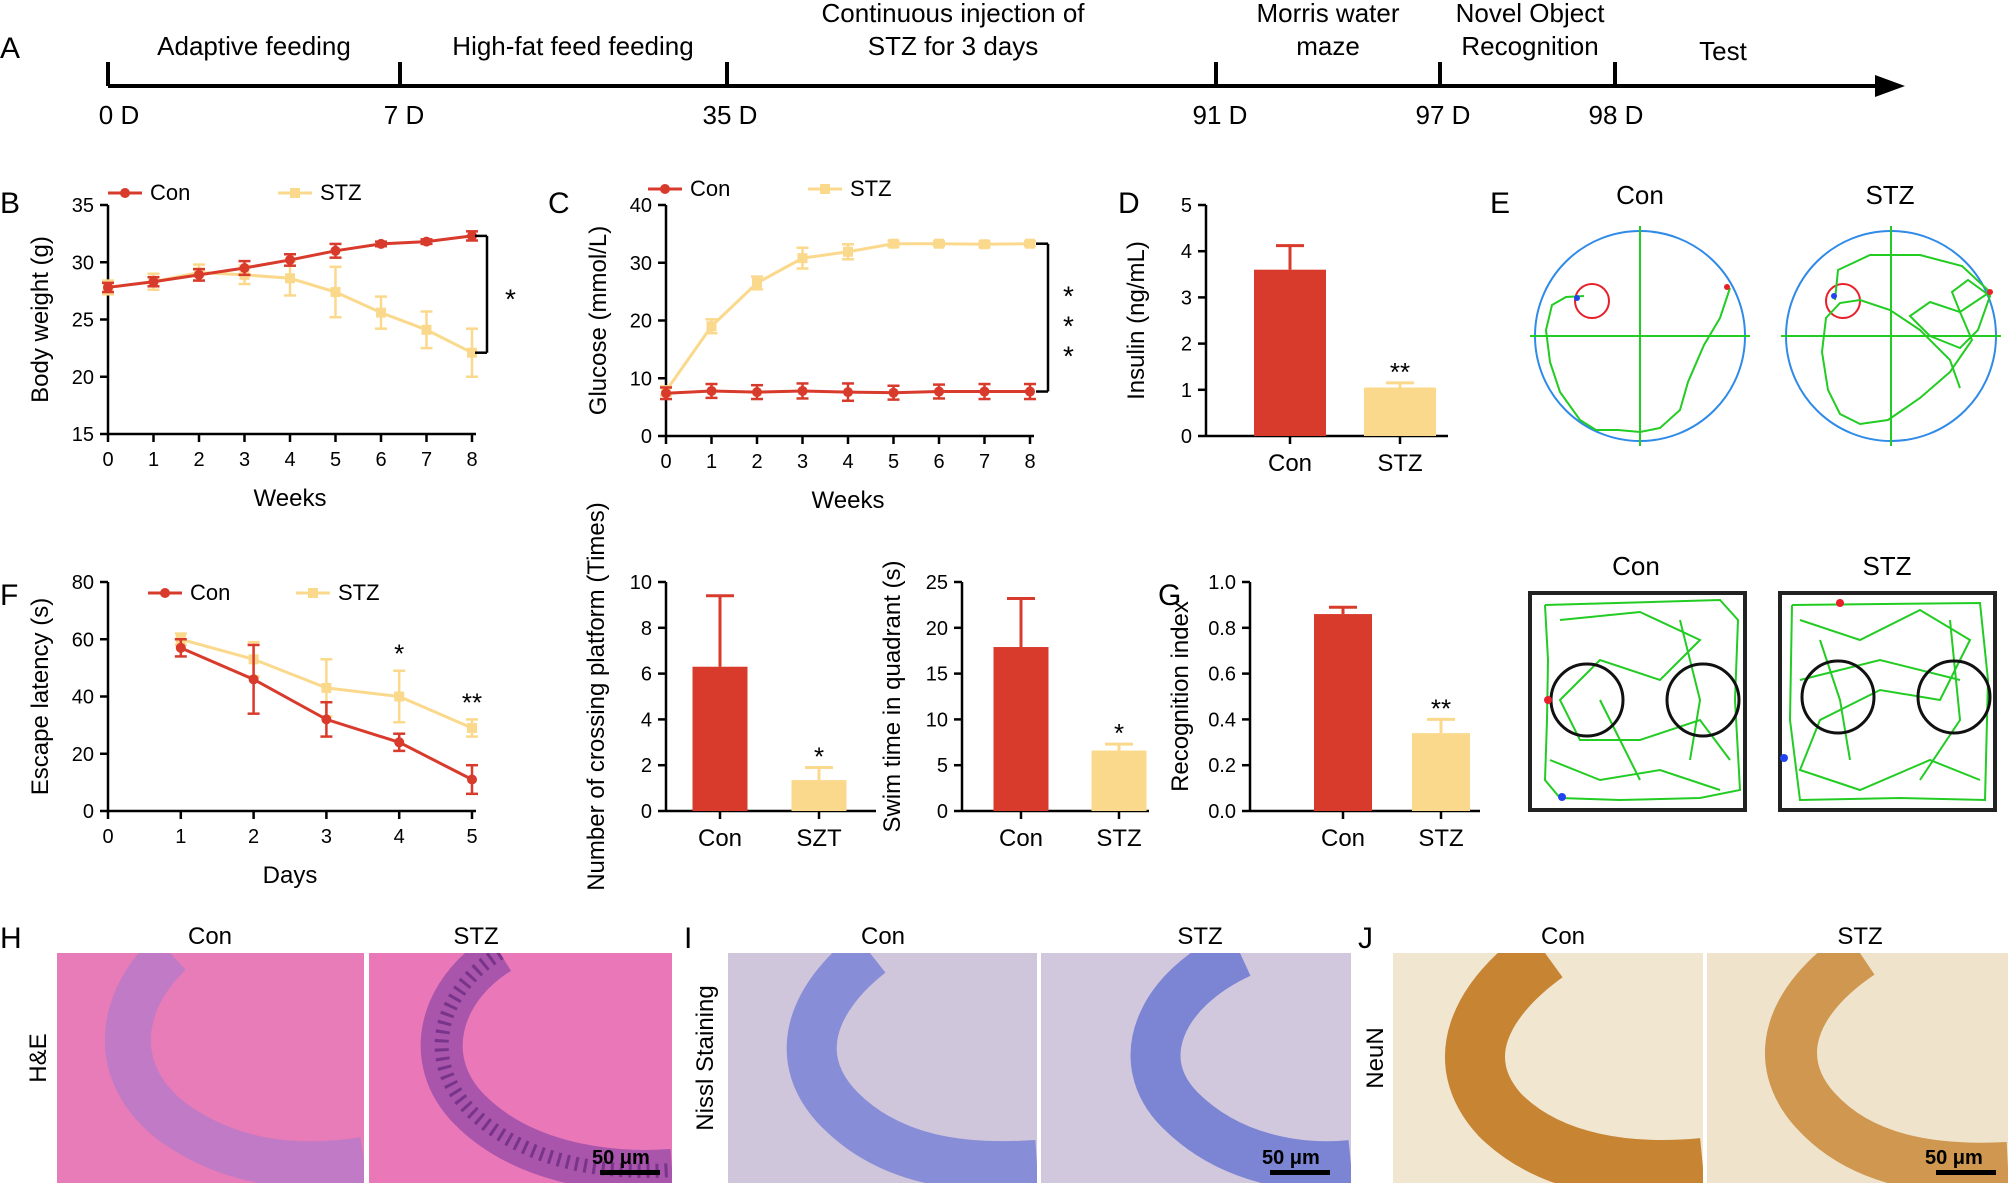  Describe the element at coordinates (953, 14) in the screenshot. I see `phase-stz-1: Continuous injection of` at that location.